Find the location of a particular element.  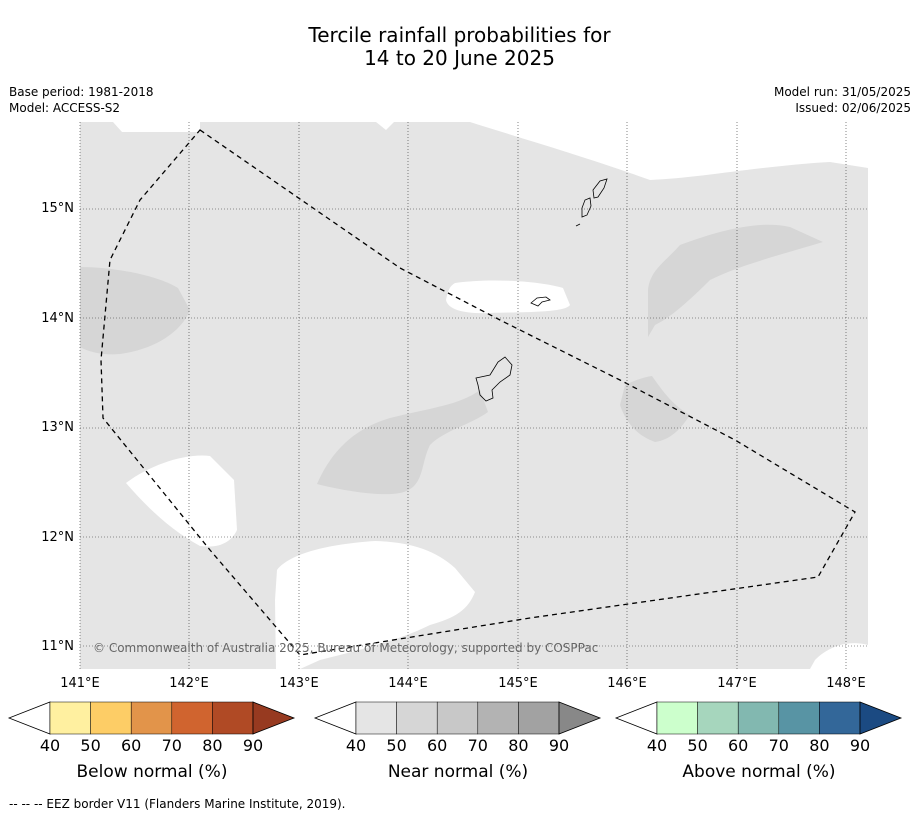

above-normal-tick-label: 70 is located at coordinates (778, 745).